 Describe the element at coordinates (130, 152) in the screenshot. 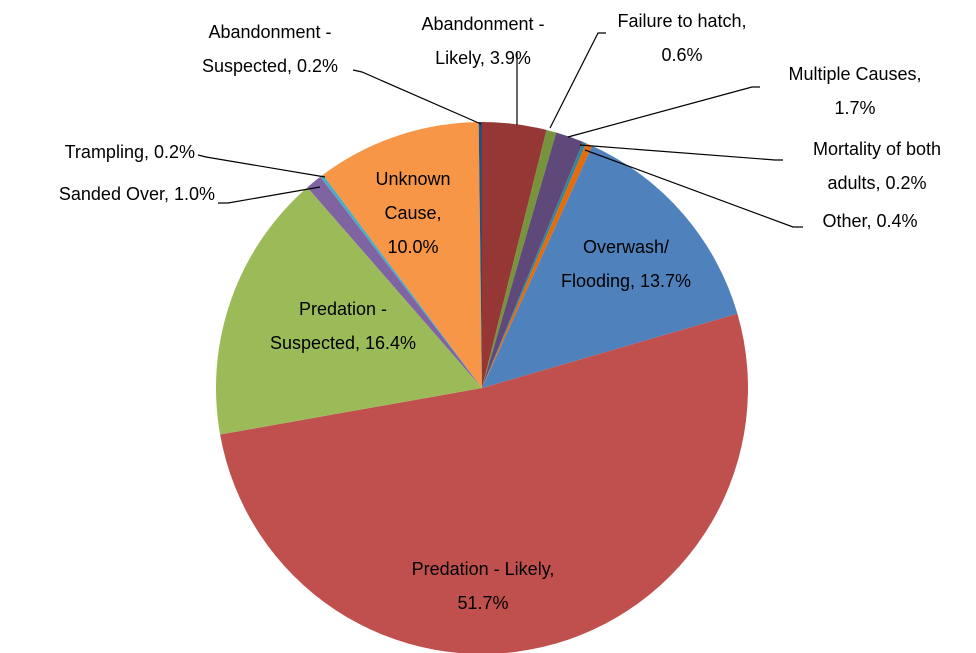

I see `data-label: Trampling, 0.2%` at that location.